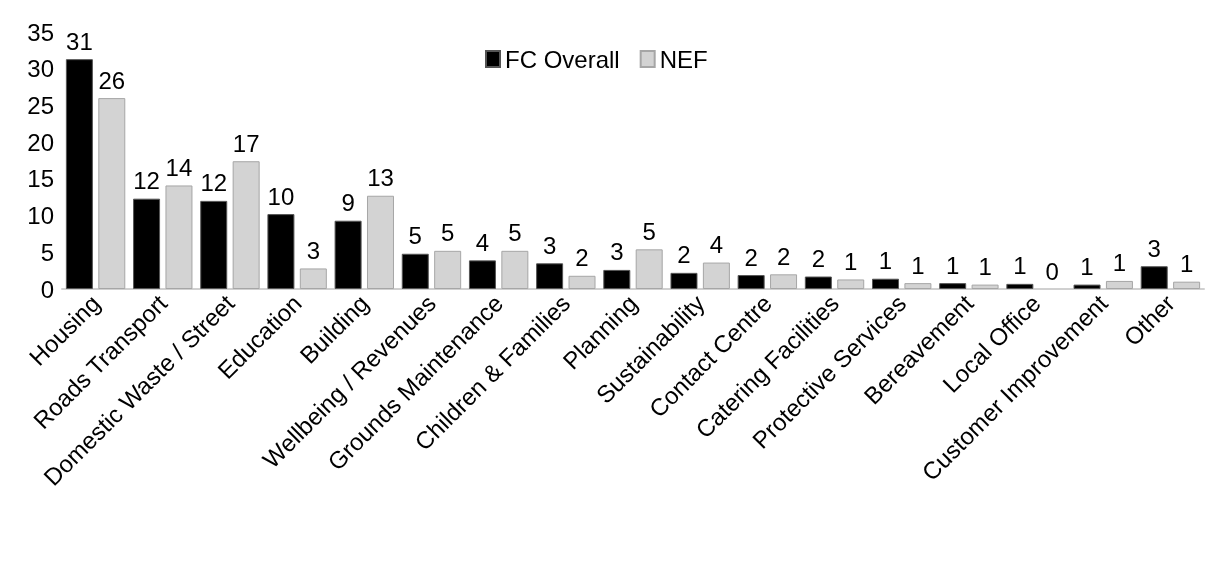  I want to click on y-tick-label: 35, so click(40, 32).